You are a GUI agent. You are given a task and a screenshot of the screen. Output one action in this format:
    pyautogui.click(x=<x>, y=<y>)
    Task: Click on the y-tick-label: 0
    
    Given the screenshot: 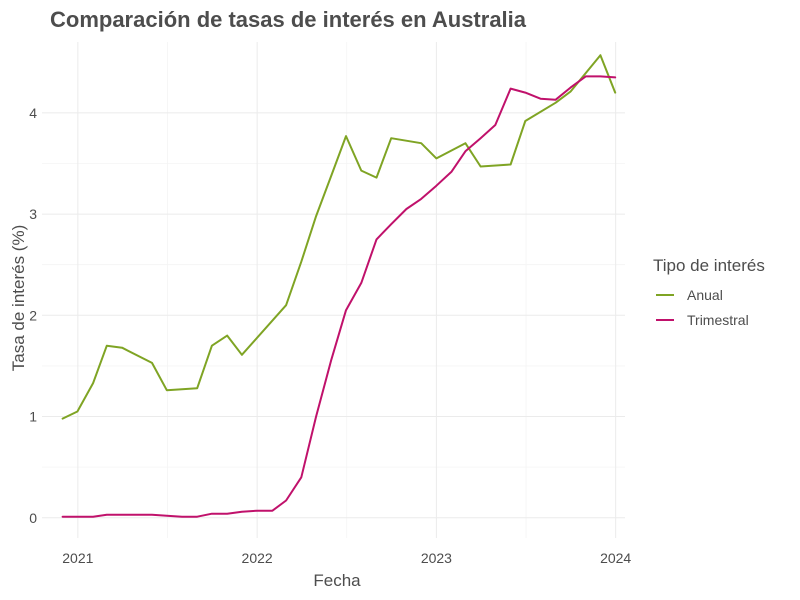 What is the action you would take?
    pyautogui.click(x=33, y=518)
    